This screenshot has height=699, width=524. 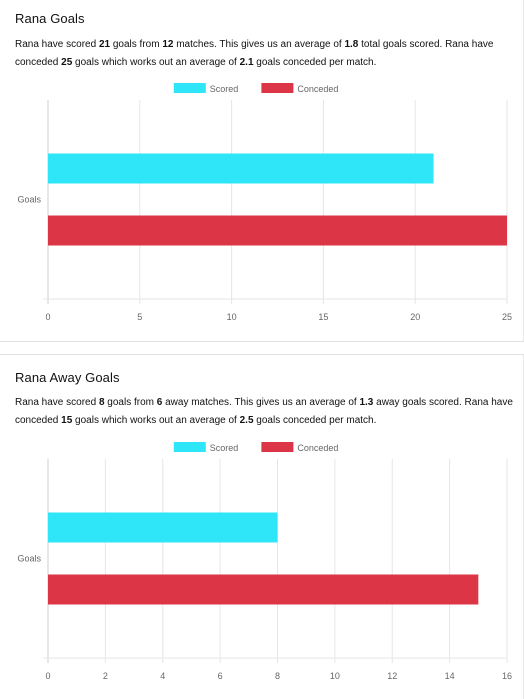 I want to click on goals-conceded-value: 15, so click(x=67, y=420).